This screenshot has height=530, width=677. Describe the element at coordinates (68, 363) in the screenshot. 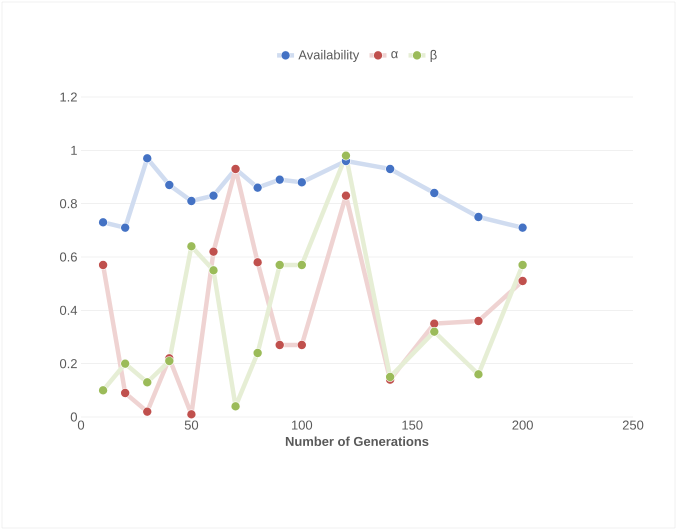

I see `y-tick-label: 0.2` at that location.